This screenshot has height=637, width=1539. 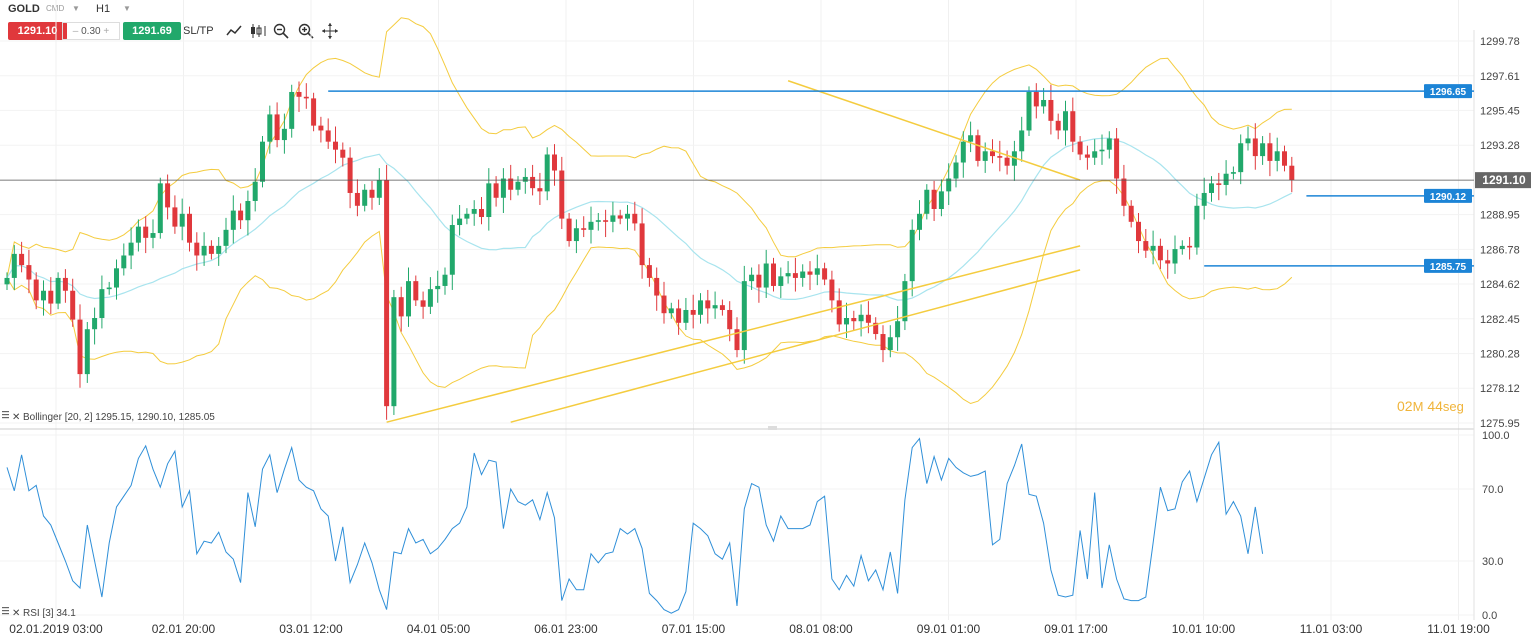 What do you see at coordinates (55, 8) in the screenshot?
I see `instrument-type-label: CMD` at bounding box center [55, 8].